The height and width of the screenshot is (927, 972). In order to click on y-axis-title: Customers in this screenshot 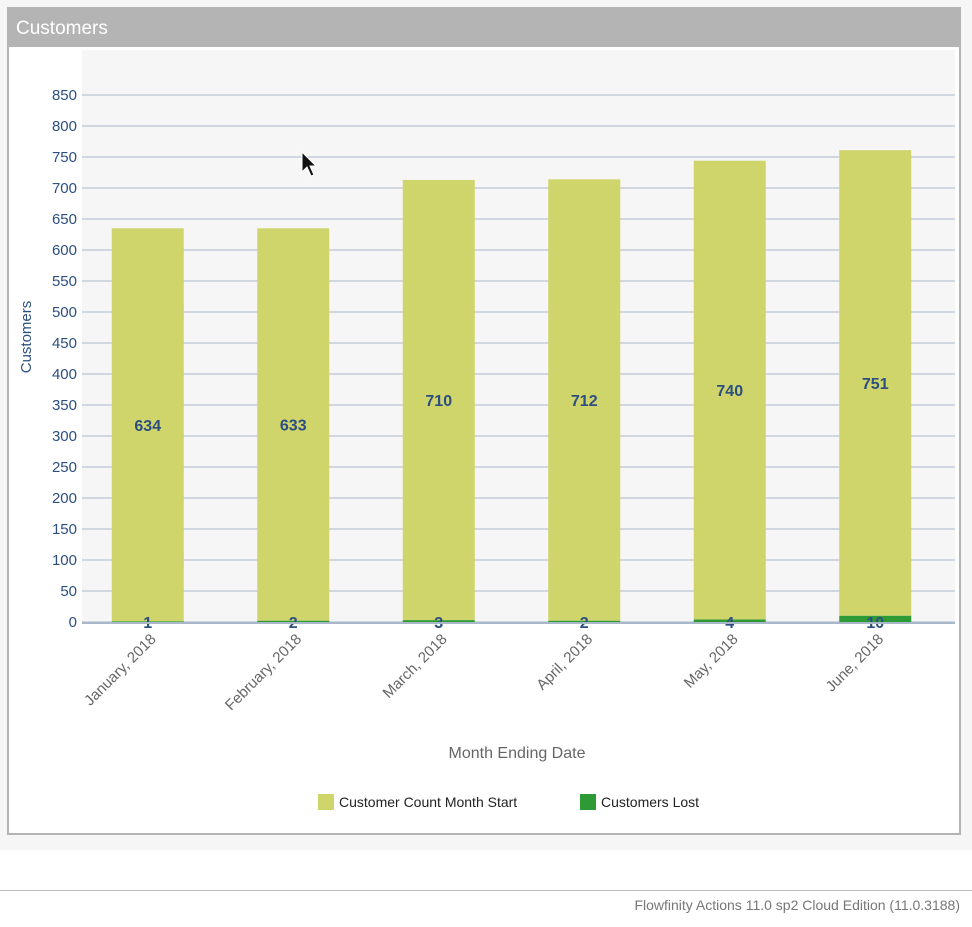, I will do `click(26, 337)`.